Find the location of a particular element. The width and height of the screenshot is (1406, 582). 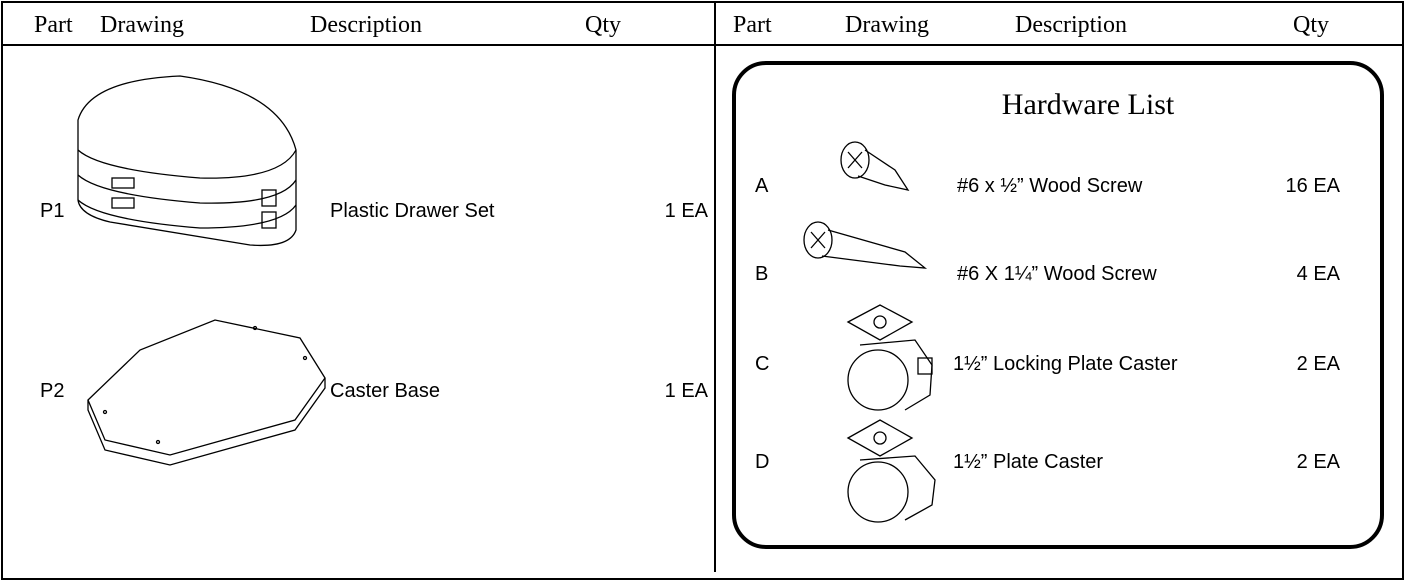

item-qty: 16 EA is located at coordinates (1313, 186).